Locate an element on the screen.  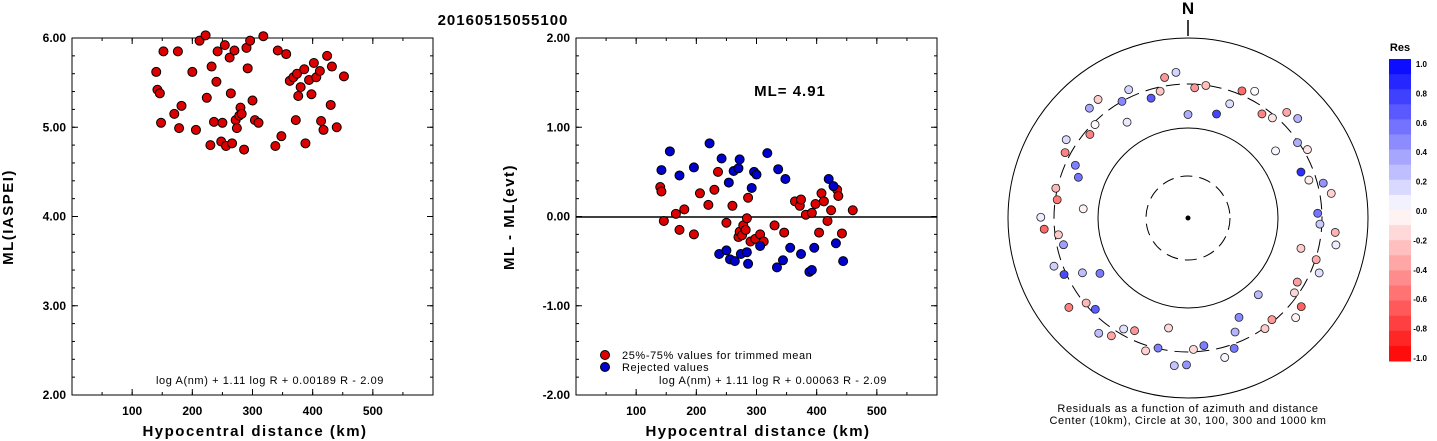
azimuth-data-points is located at coordinates (1188, 219).